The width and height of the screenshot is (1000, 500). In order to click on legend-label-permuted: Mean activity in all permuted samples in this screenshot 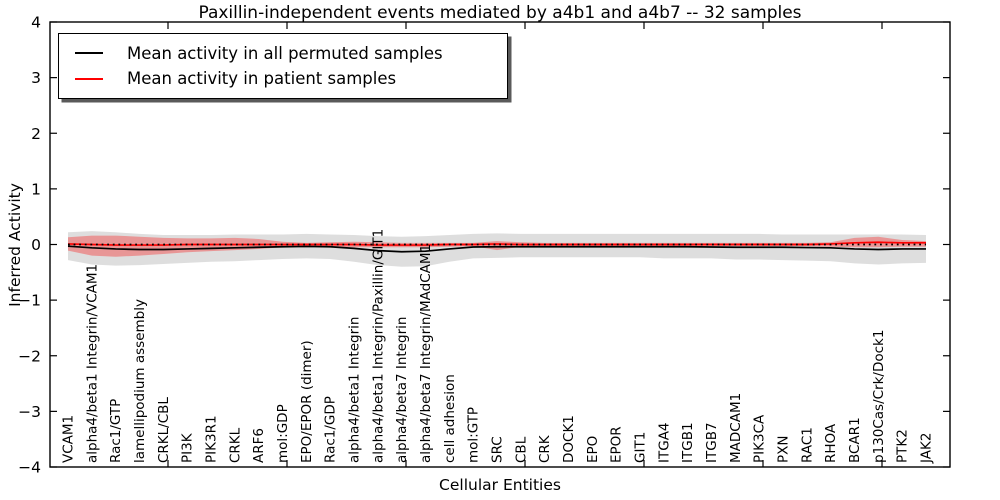, I will do `click(285, 53)`.